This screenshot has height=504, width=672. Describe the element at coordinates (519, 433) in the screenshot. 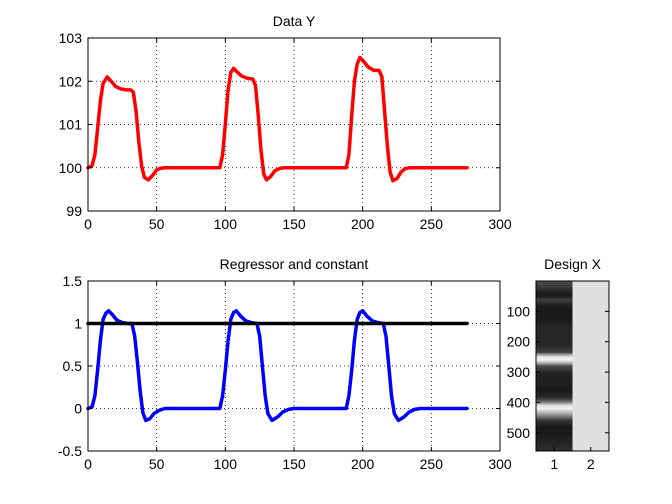

I see `y-tick-label: 500` at that location.